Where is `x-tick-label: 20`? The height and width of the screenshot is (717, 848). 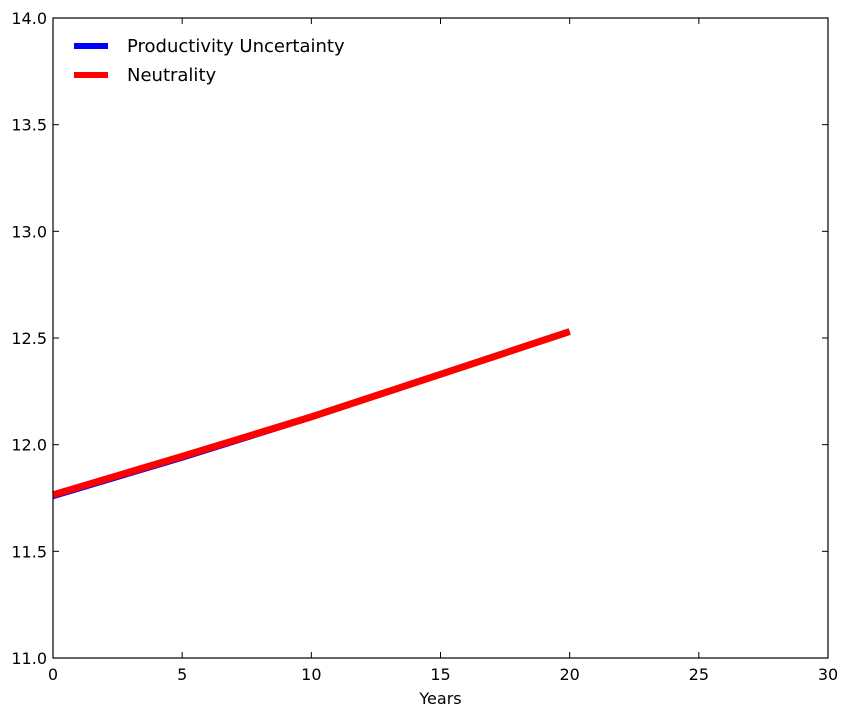
x-tick-label: 20 is located at coordinates (569, 674).